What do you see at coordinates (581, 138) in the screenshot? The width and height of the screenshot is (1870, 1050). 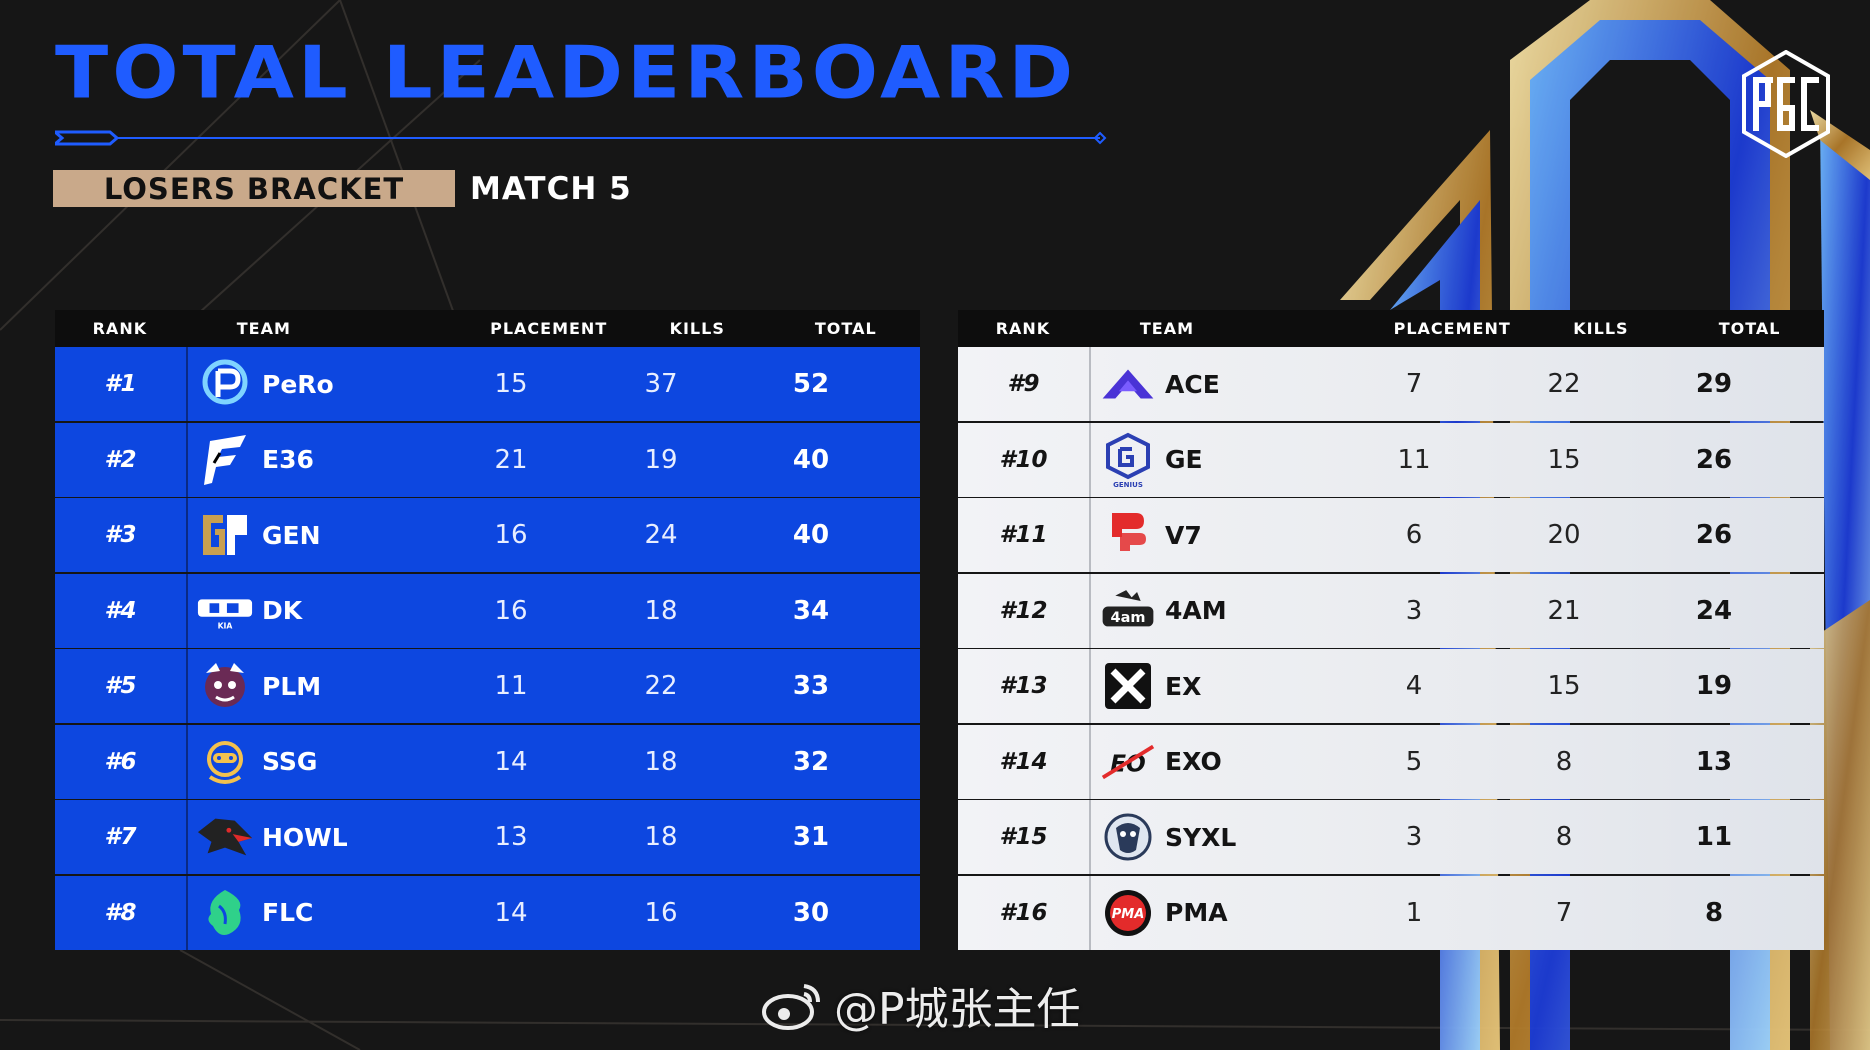 I see `title-underline` at bounding box center [581, 138].